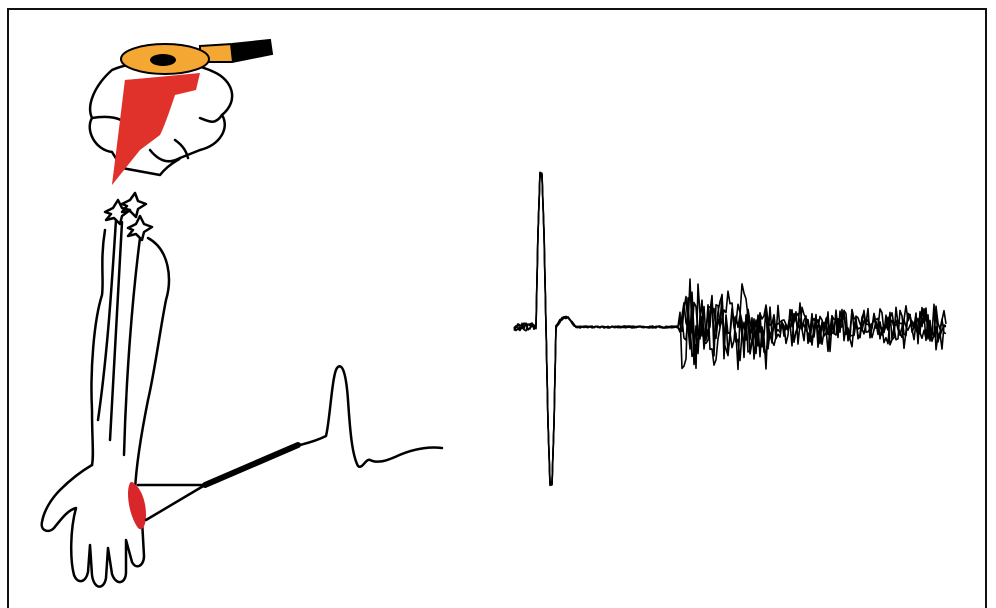 The image size is (996, 608). Describe the element at coordinates (119, 337) in the screenshot. I see `nerve-fibers` at that location.